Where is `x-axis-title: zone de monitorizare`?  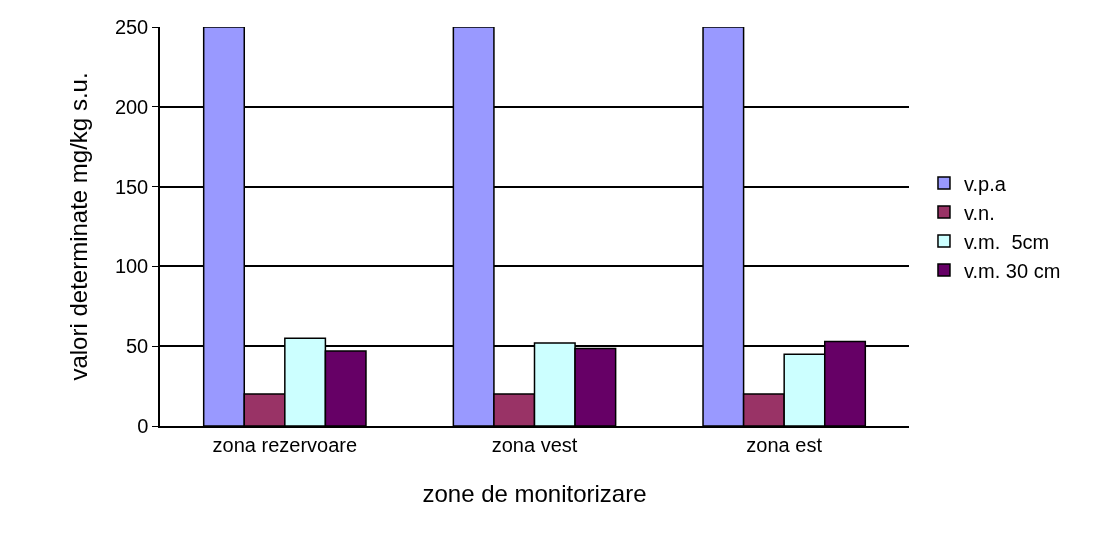 x-axis-title: zone de monitorizare is located at coordinates (534, 493).